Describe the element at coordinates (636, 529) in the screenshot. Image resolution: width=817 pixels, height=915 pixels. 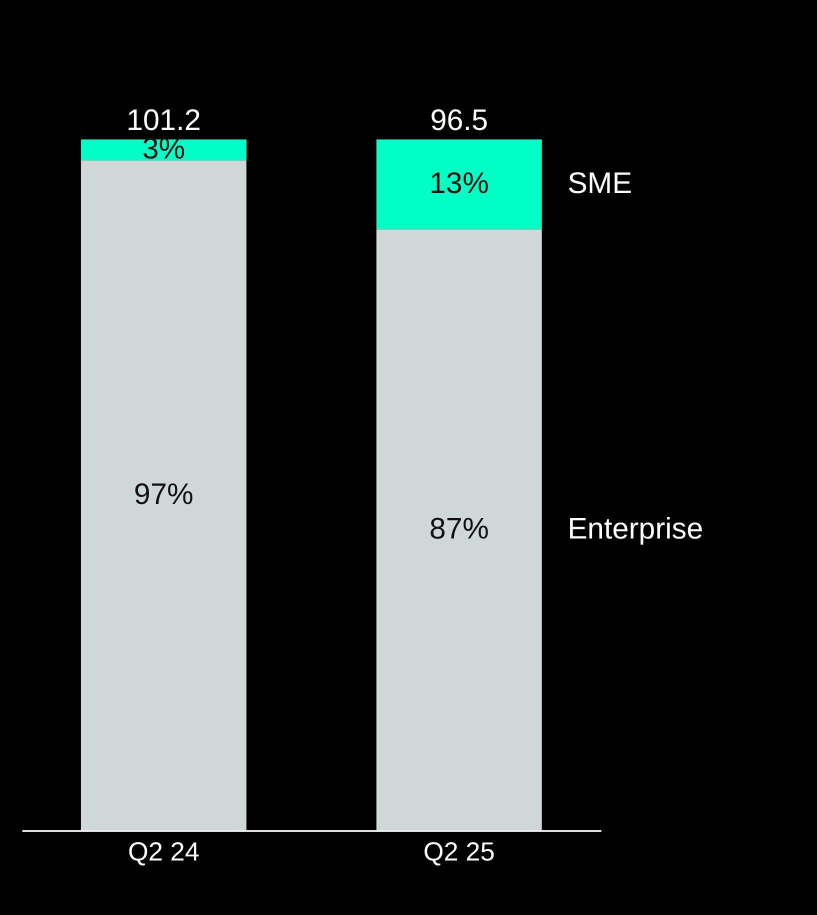
I see `series-label: Enterprise` at that location.